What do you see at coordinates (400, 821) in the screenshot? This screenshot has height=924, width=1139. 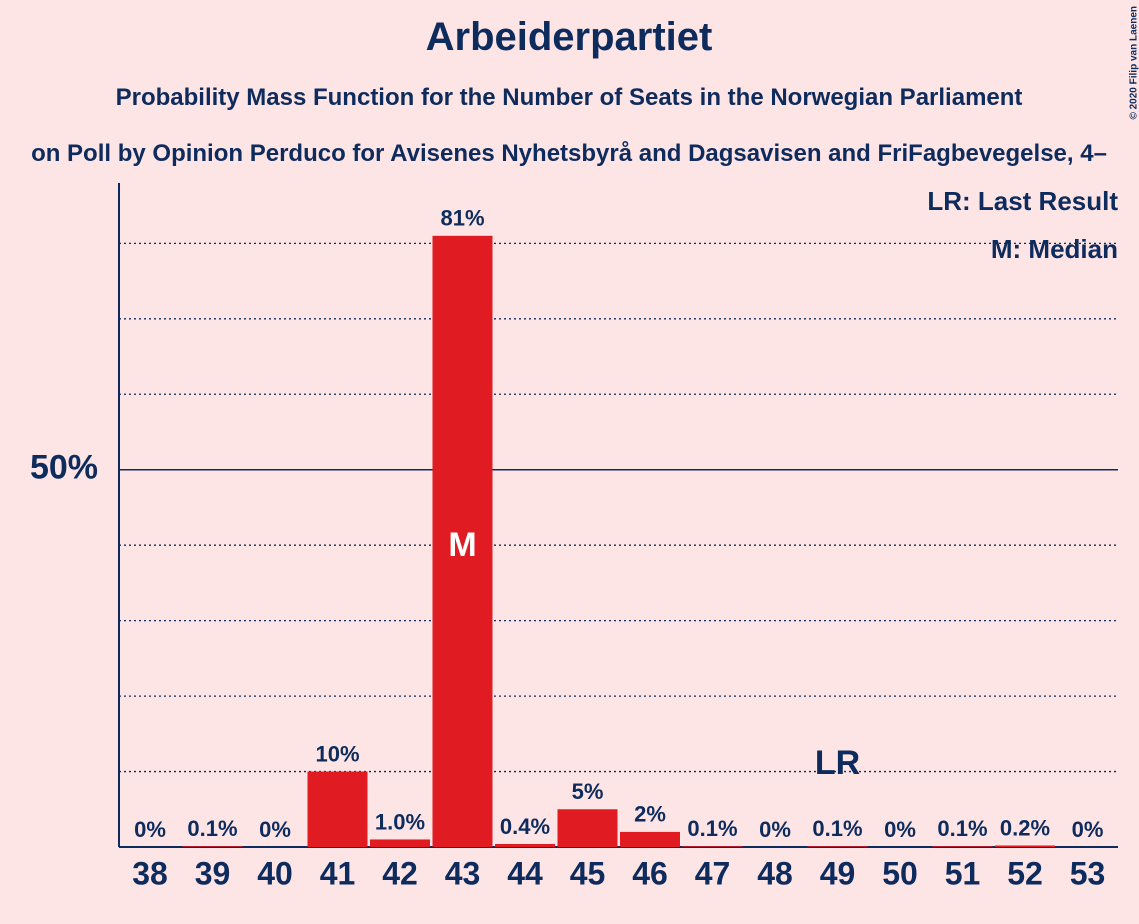 I see `value-label: 1.0%` at bounding box center [400, 821].